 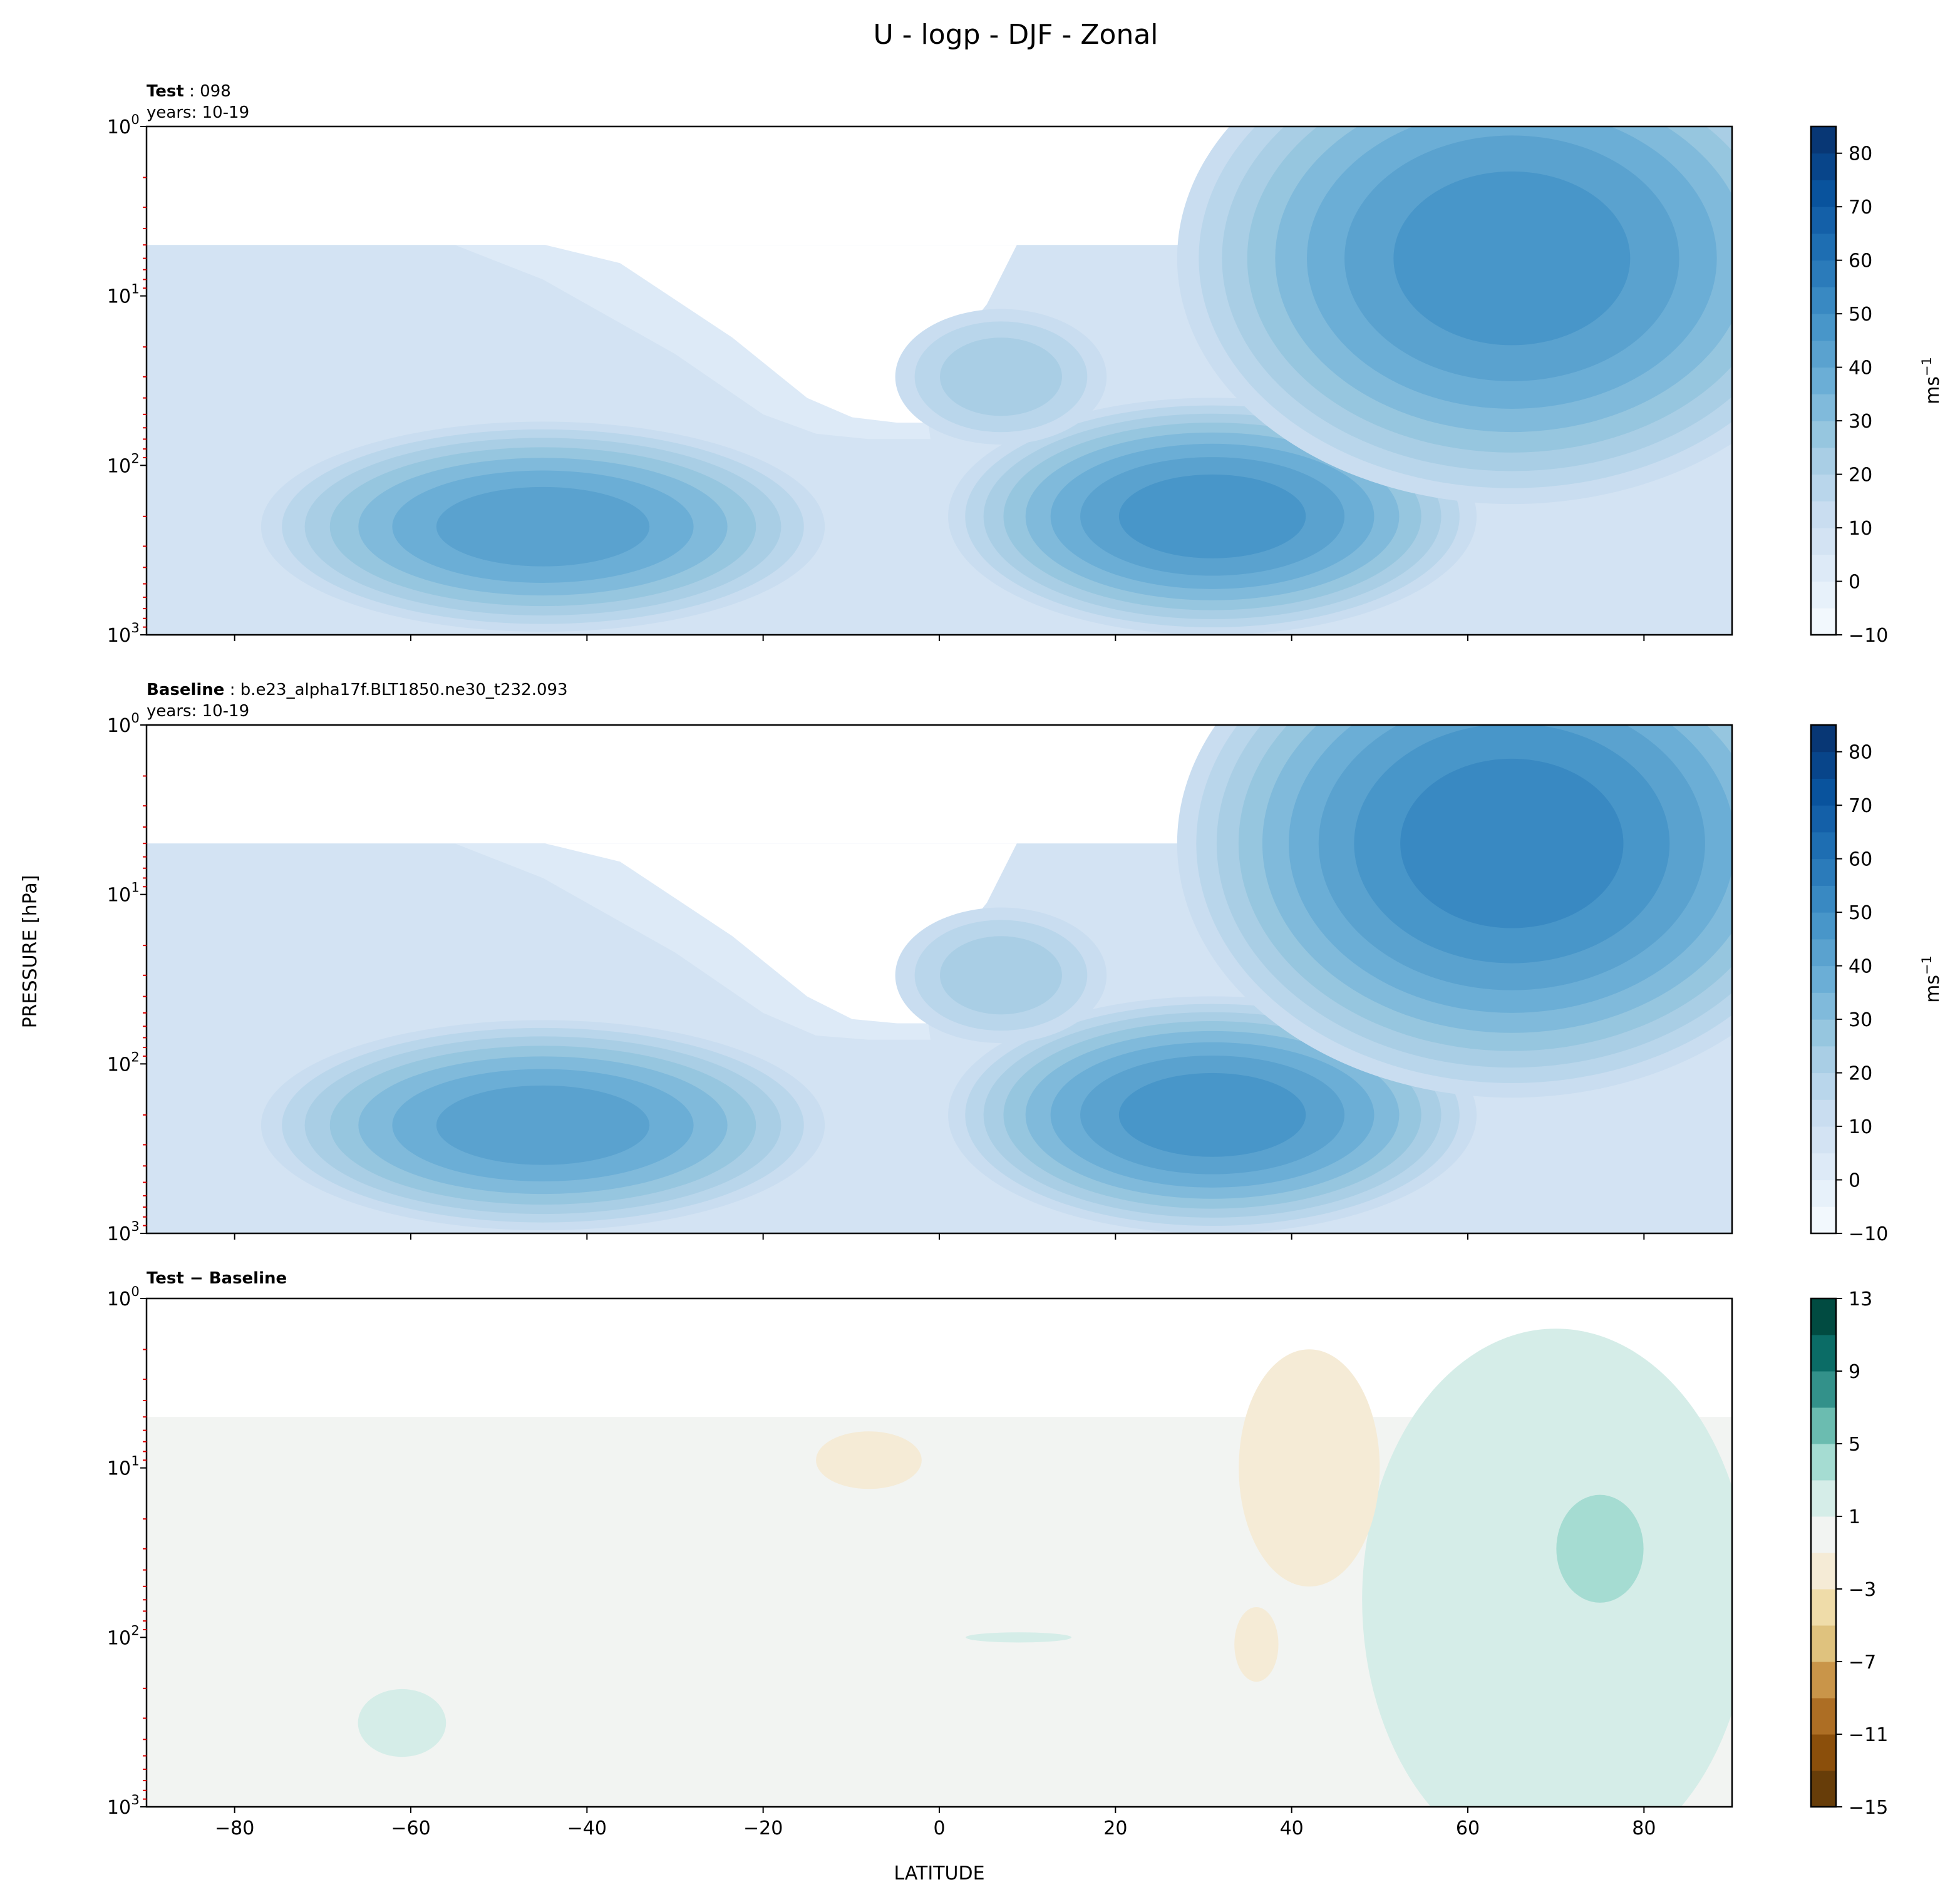 What do you see at coordinates (1115, 1828) in the screenshot?
I see `x-tick-label: 20` at bounding box center [1115, 1828].